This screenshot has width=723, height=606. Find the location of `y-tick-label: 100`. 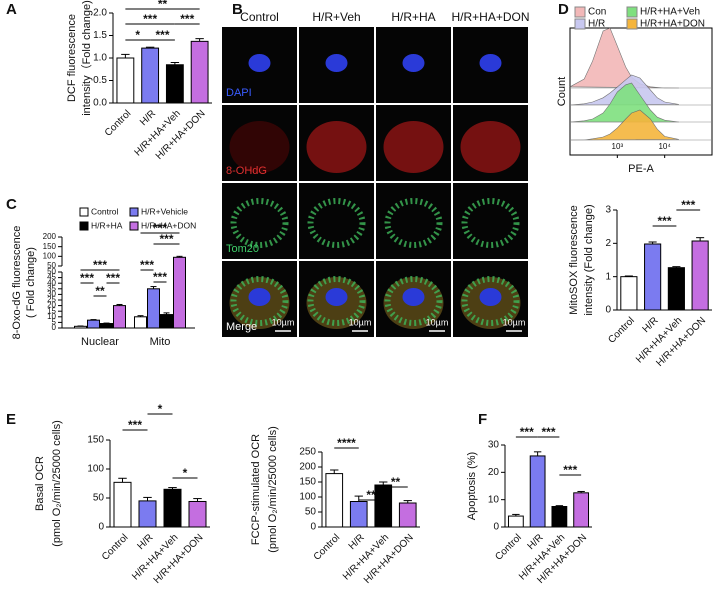

y-tick-label: 100 is located at coordinates (50, 255).